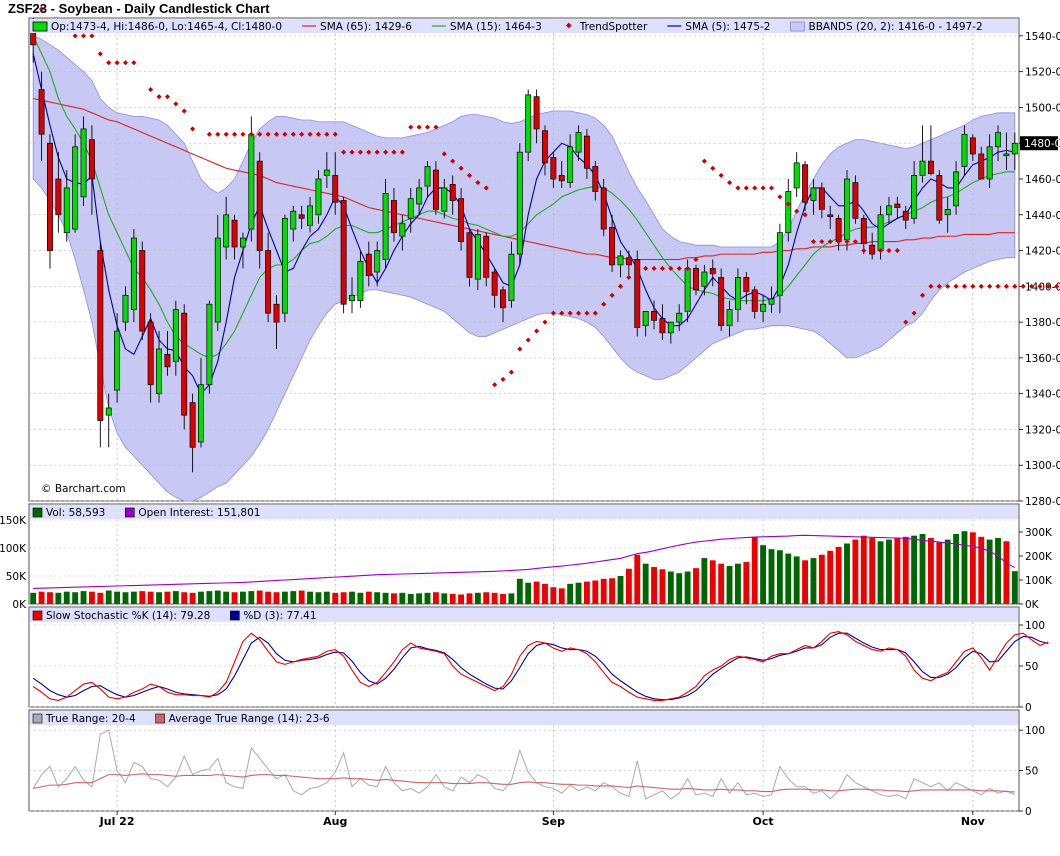 Image resolution: width=1060 pixels, height=856 pixels. I want to click on x-tick-label: Sep, so click(553, 821).